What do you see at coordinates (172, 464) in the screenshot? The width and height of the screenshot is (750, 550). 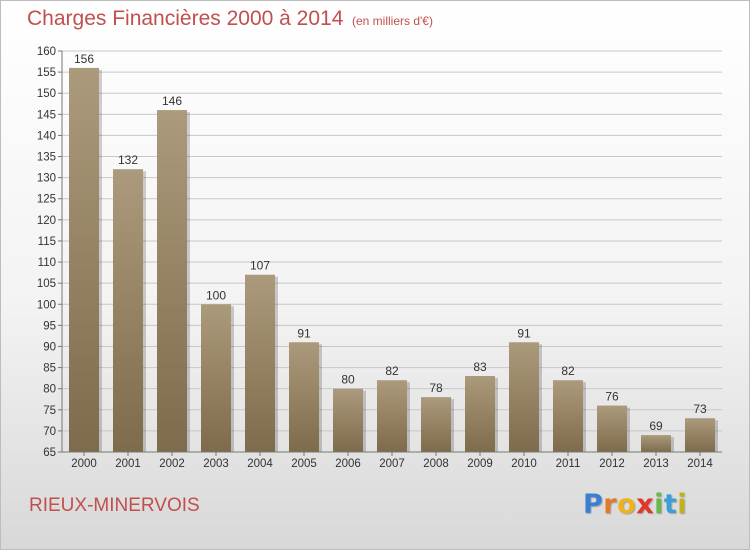 I see `x-tick-label: 2002` at bounding box center [172, 464].